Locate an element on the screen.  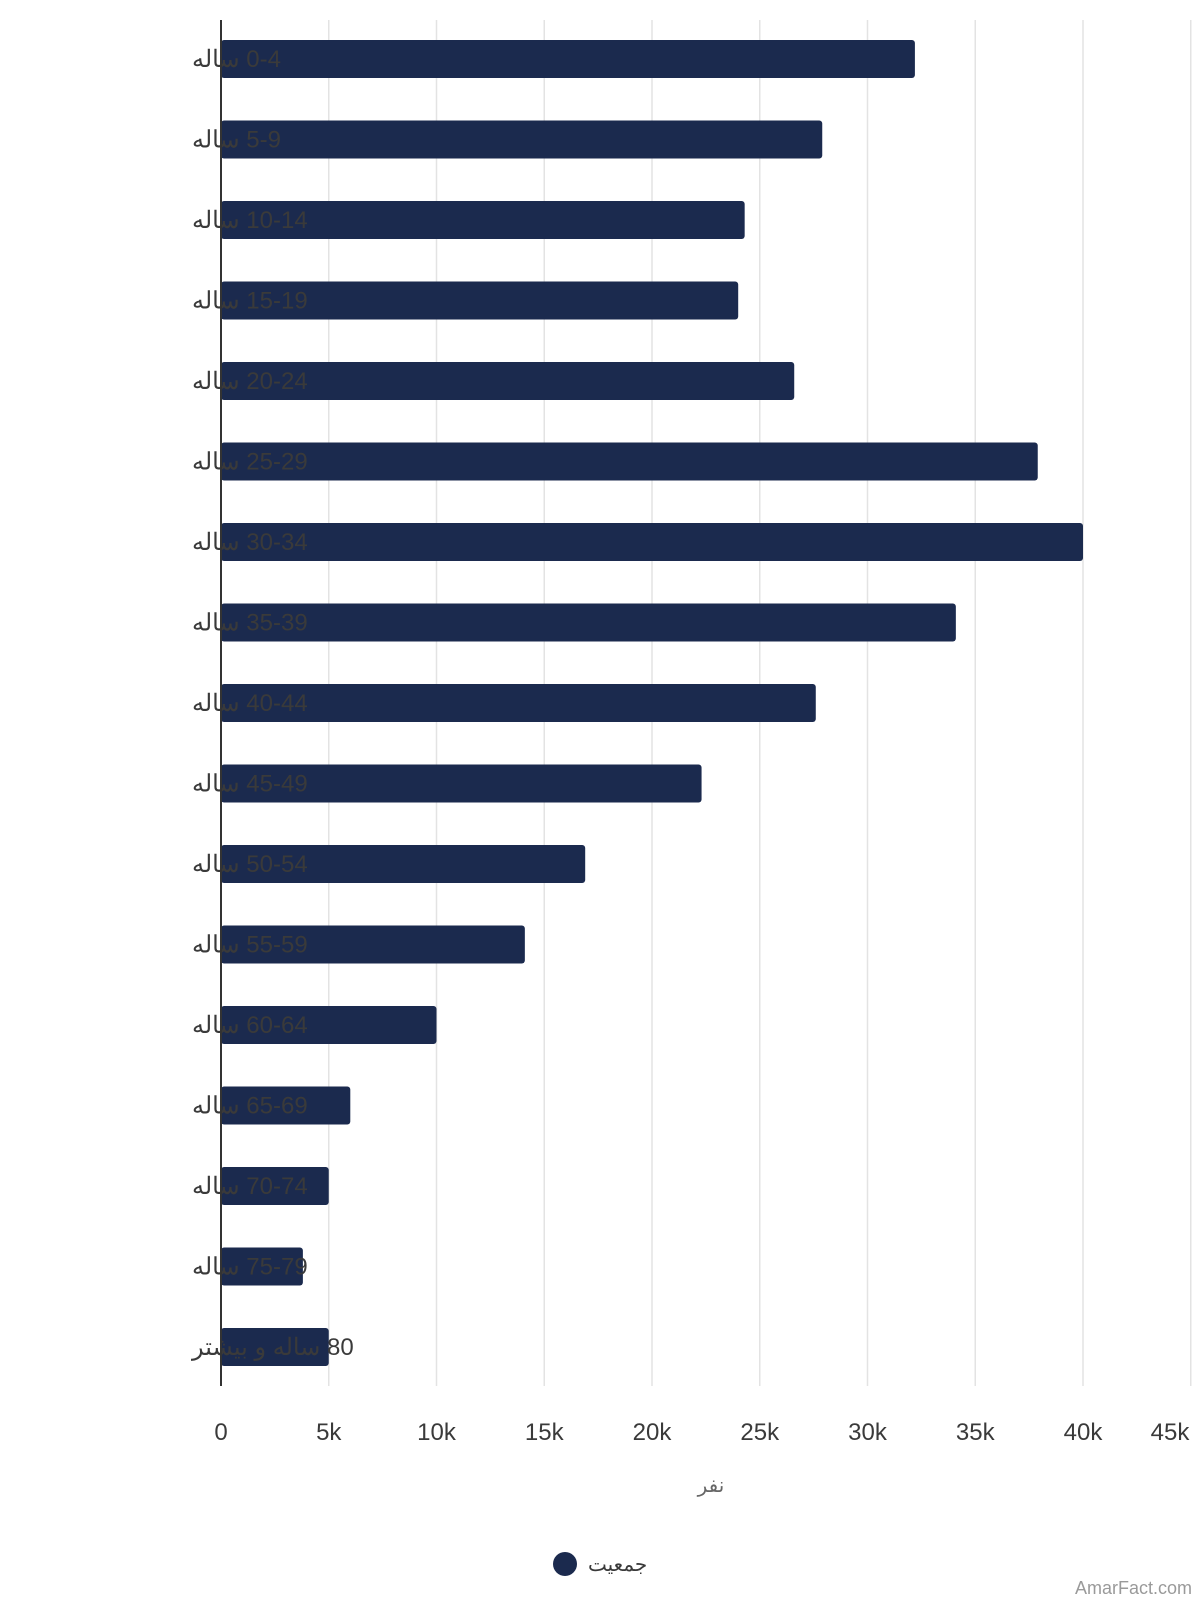
category-label: 80 ساله و بیشتر is located at coordinates (272, 1347).